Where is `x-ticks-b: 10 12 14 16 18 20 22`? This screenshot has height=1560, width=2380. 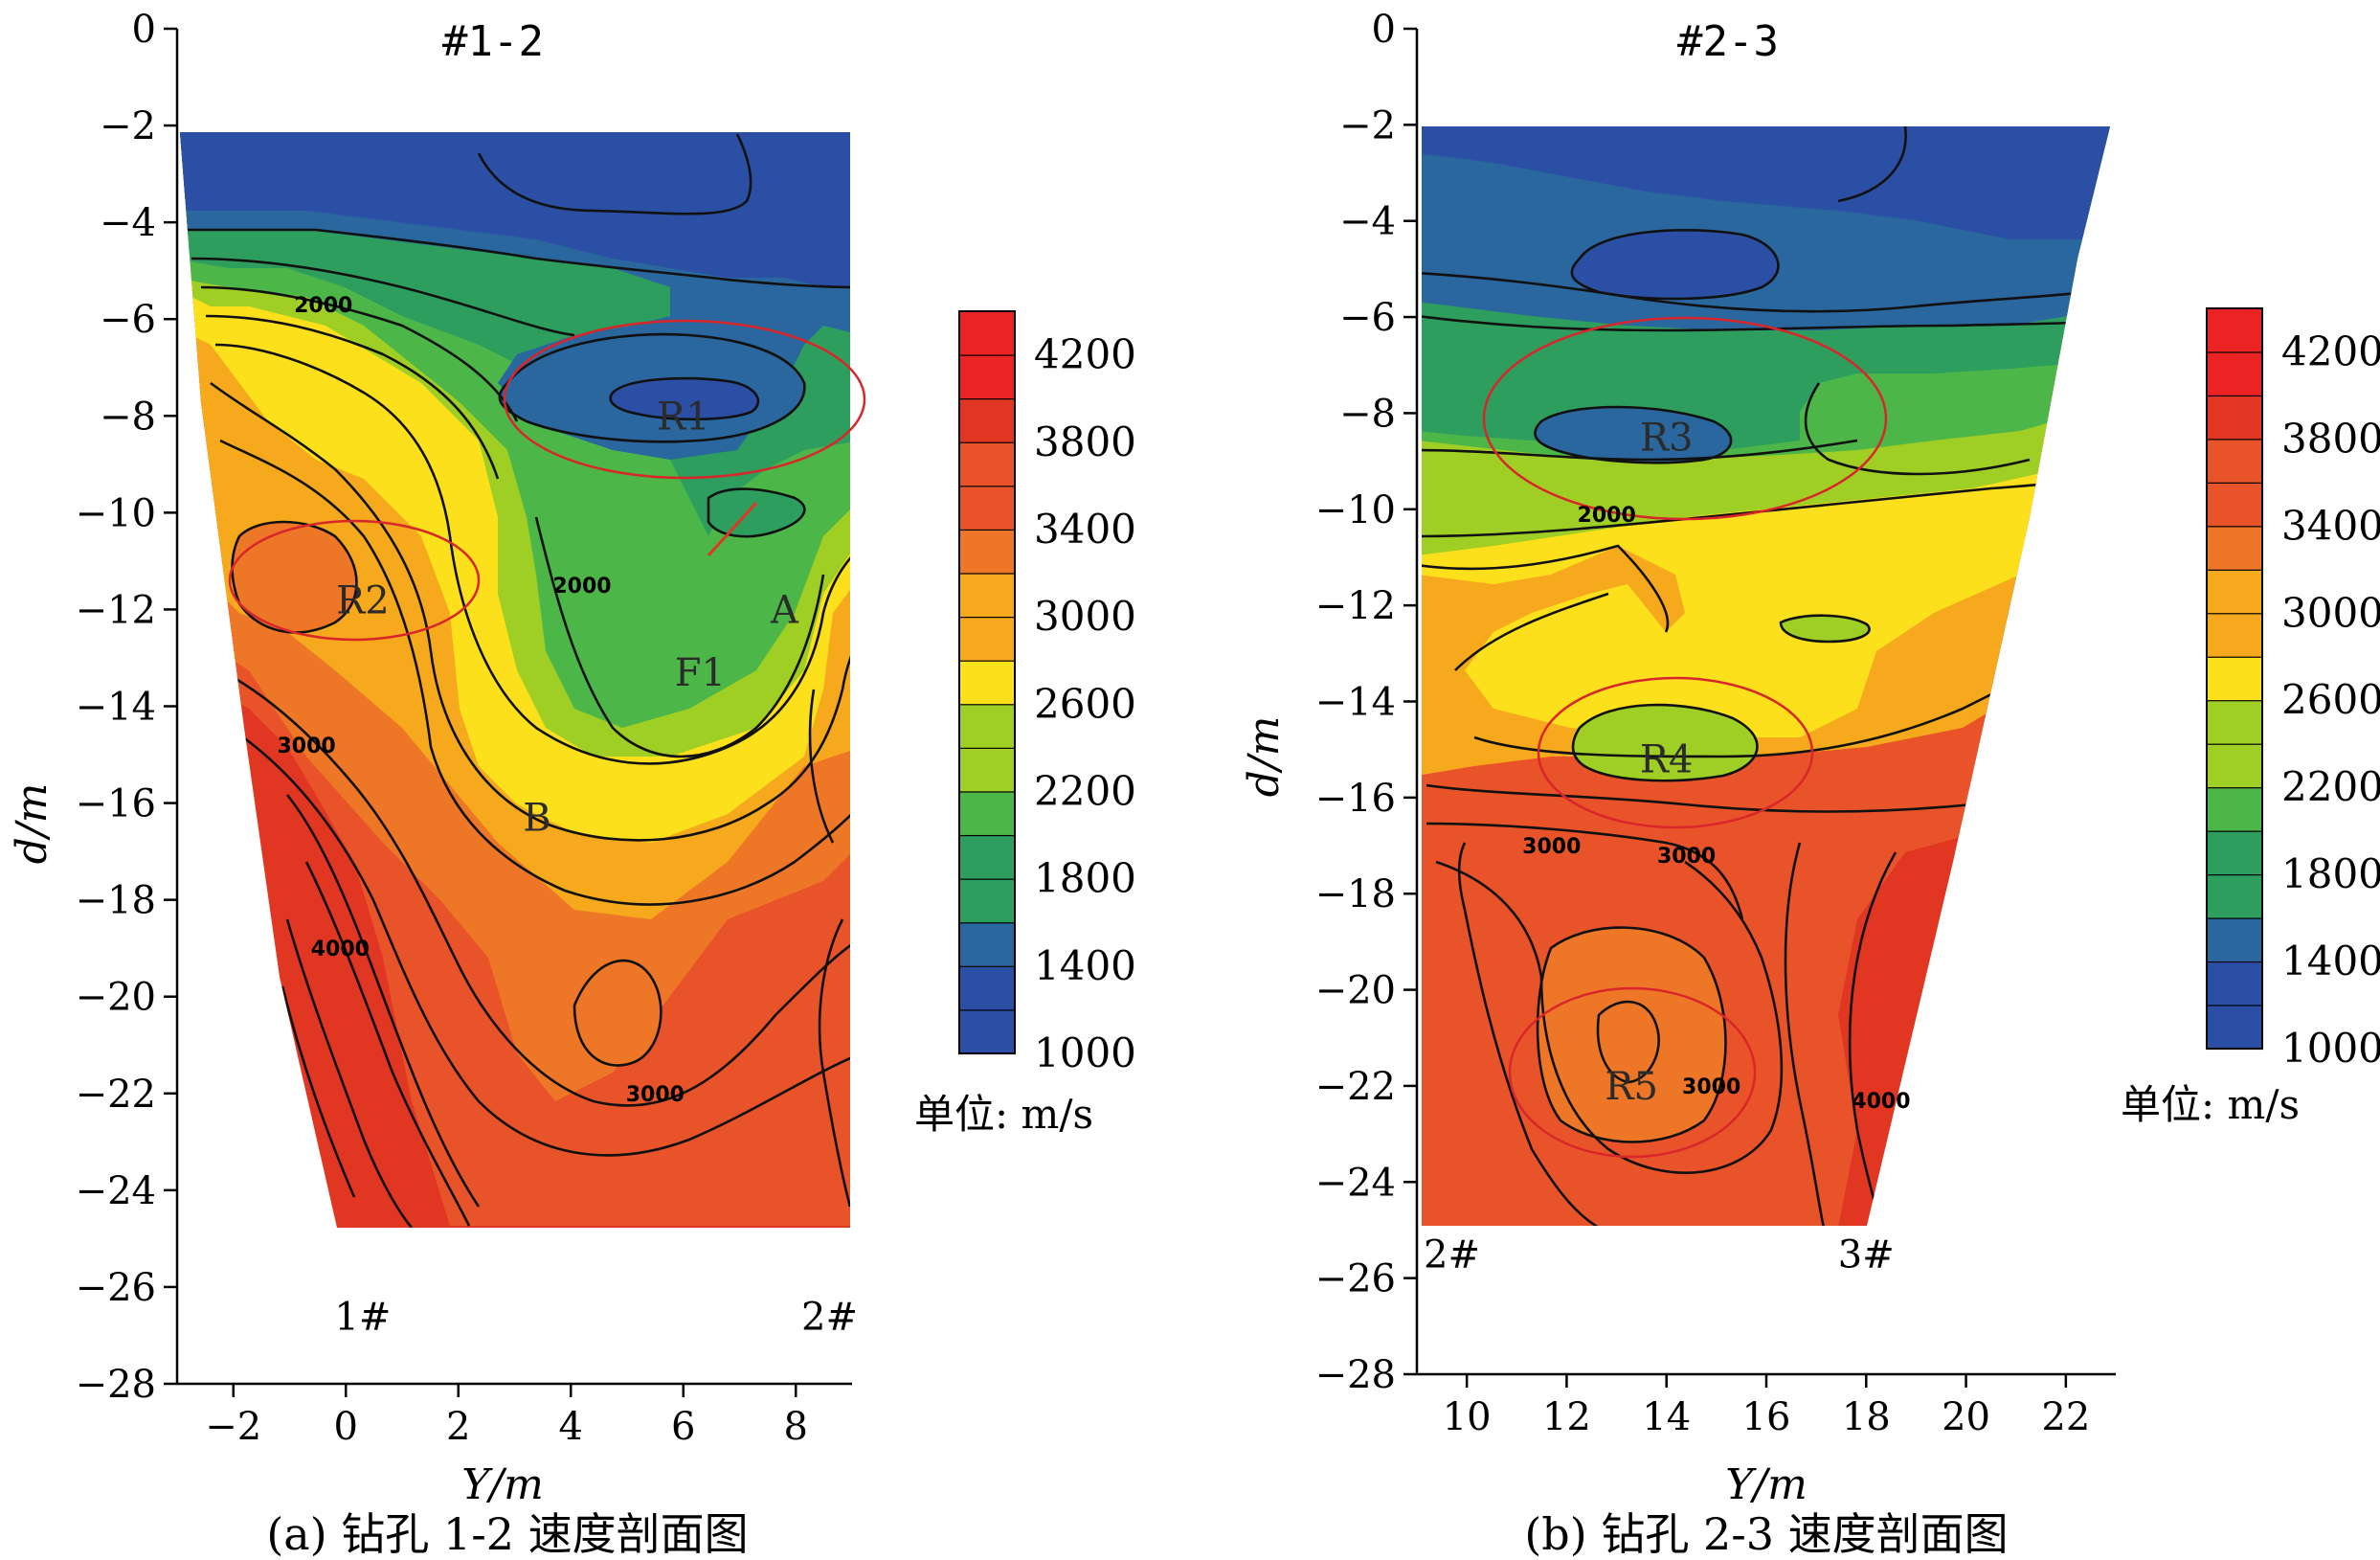
x-ticks-b: 10 12 14 16 18 20 22 is located at coordinates (1767, 1406).